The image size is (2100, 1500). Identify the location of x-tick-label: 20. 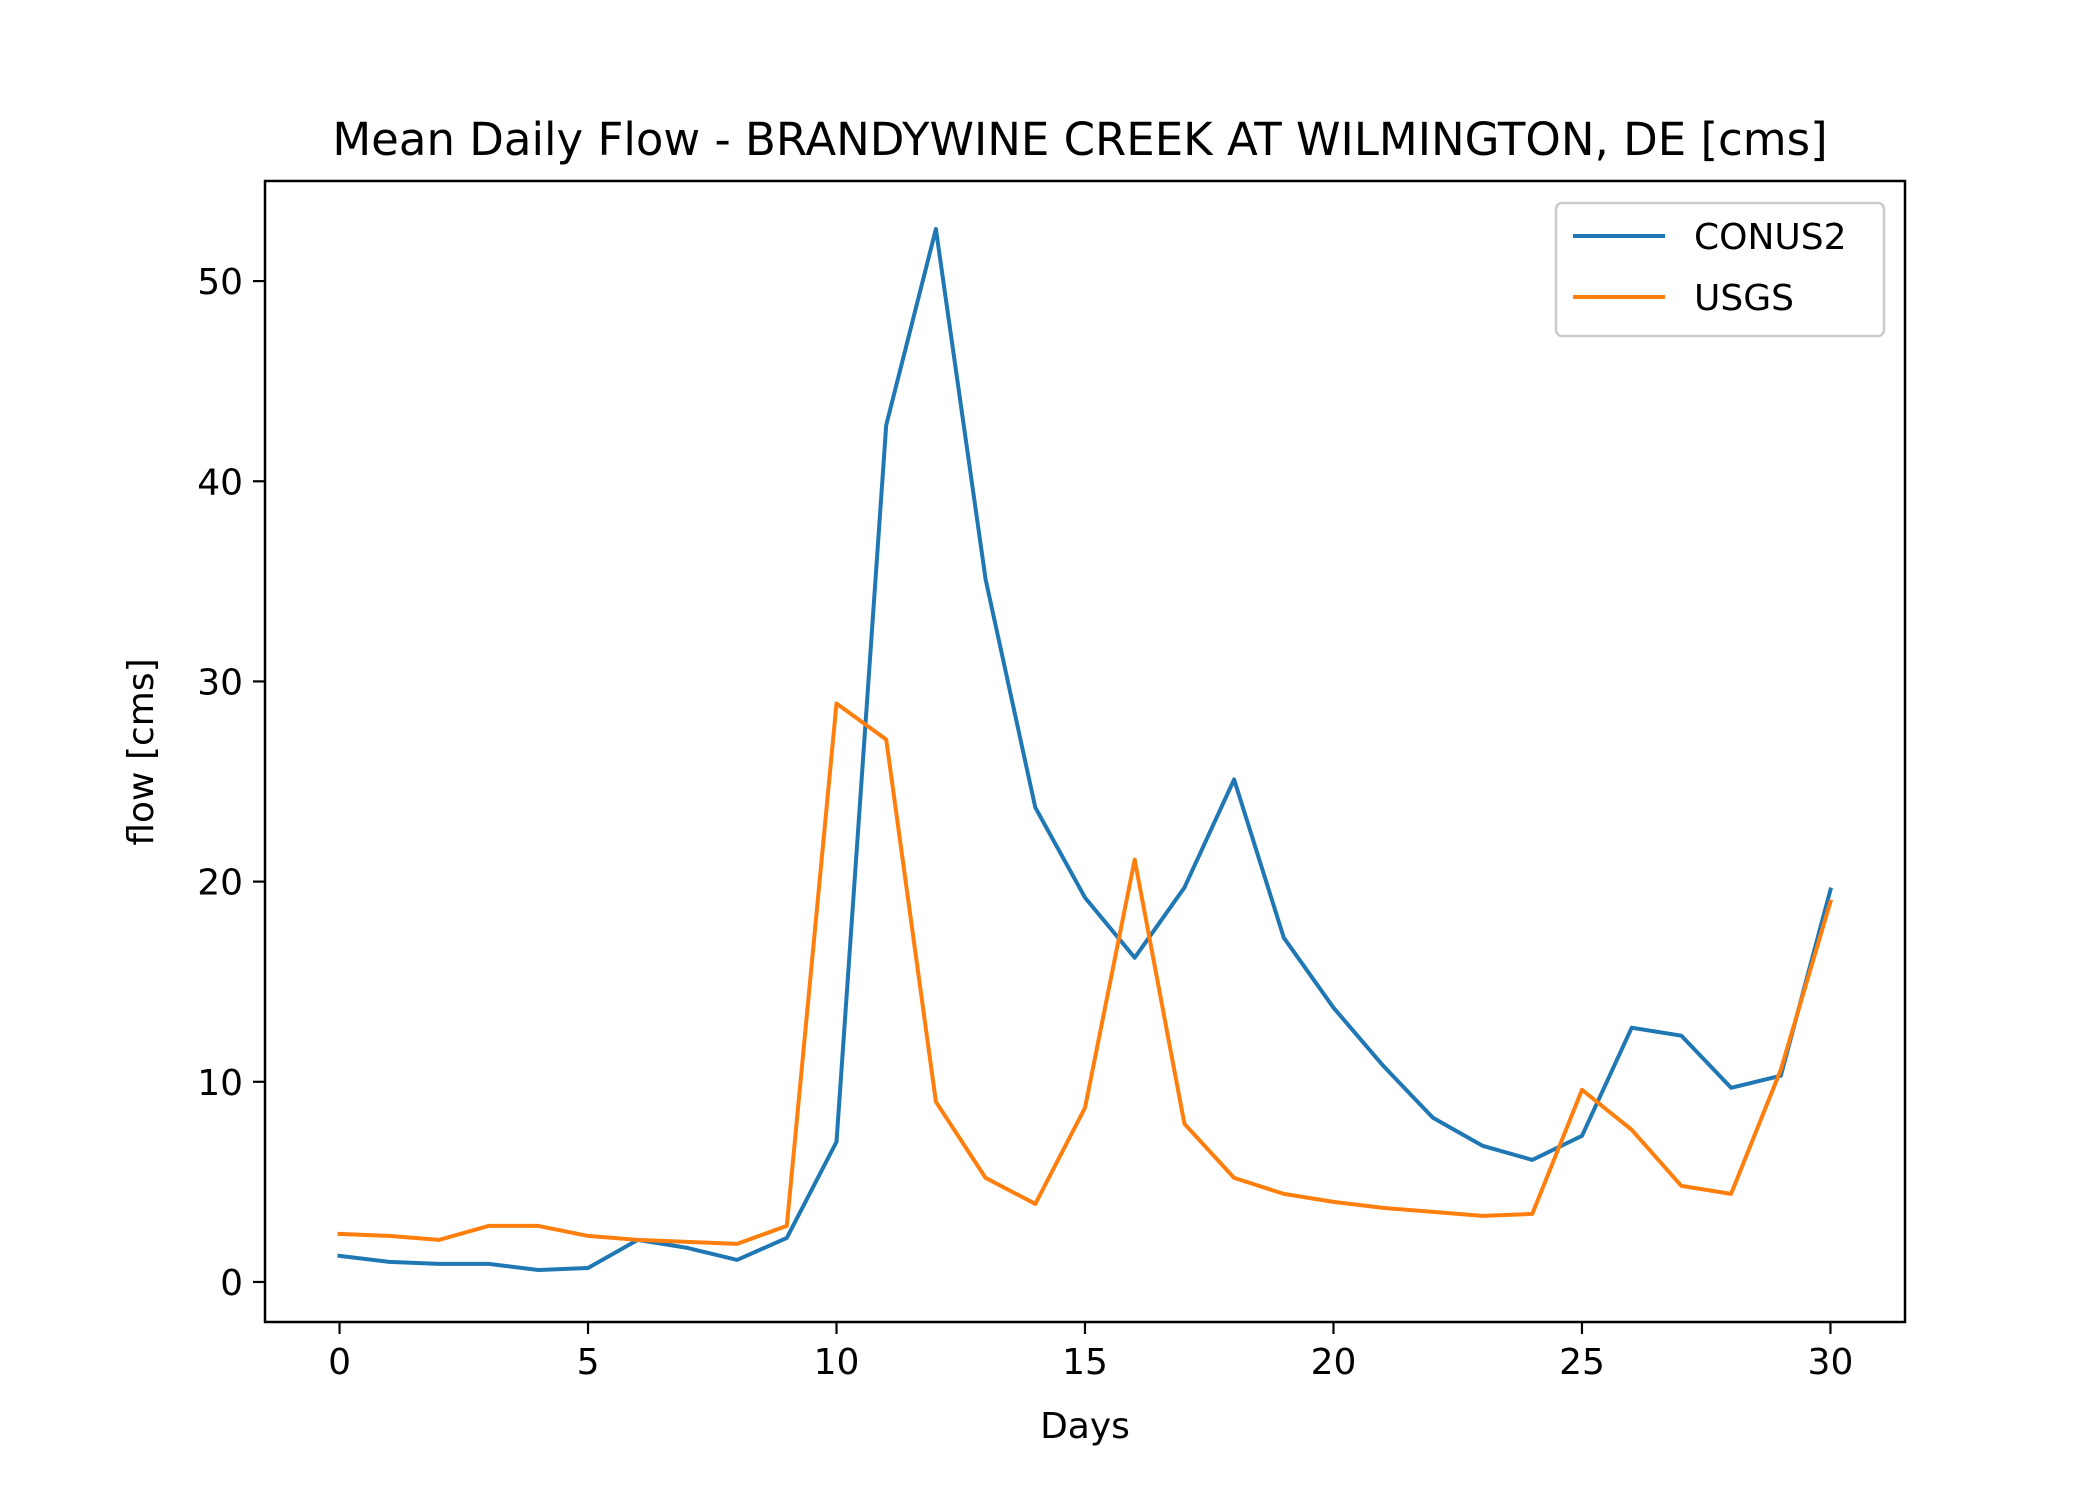
(1334, 1362).